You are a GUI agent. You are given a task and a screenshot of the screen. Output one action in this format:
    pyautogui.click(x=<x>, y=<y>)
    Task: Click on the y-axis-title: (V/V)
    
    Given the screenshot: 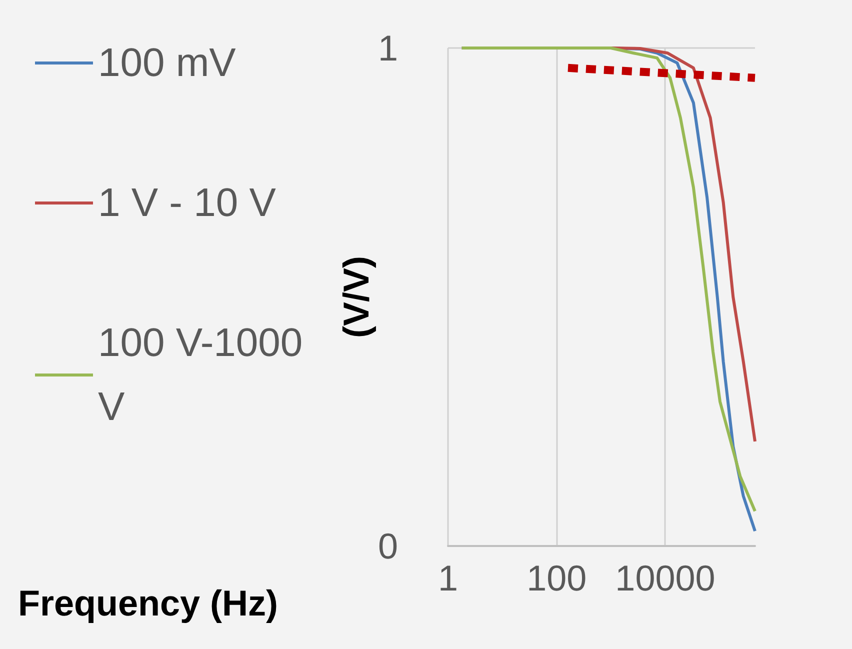 What is the action you would take?
    pyautogui.click(x=356, y=297)
    